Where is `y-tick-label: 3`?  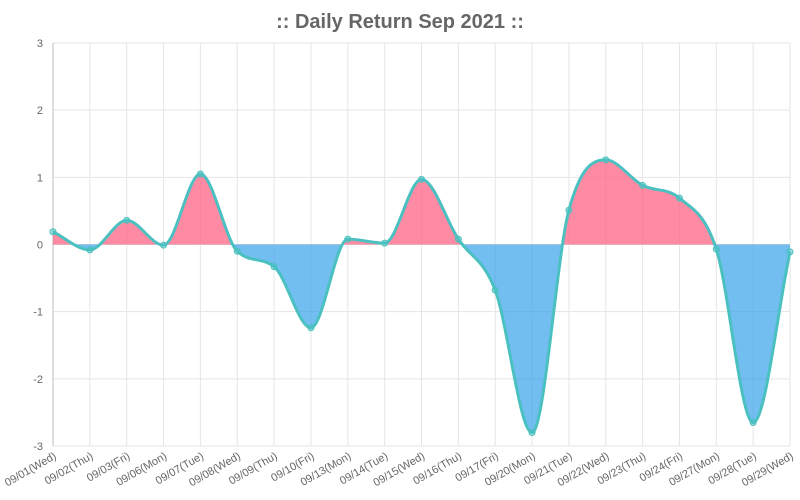 y-tick-label: 3 is located at coordinates (40, 44).